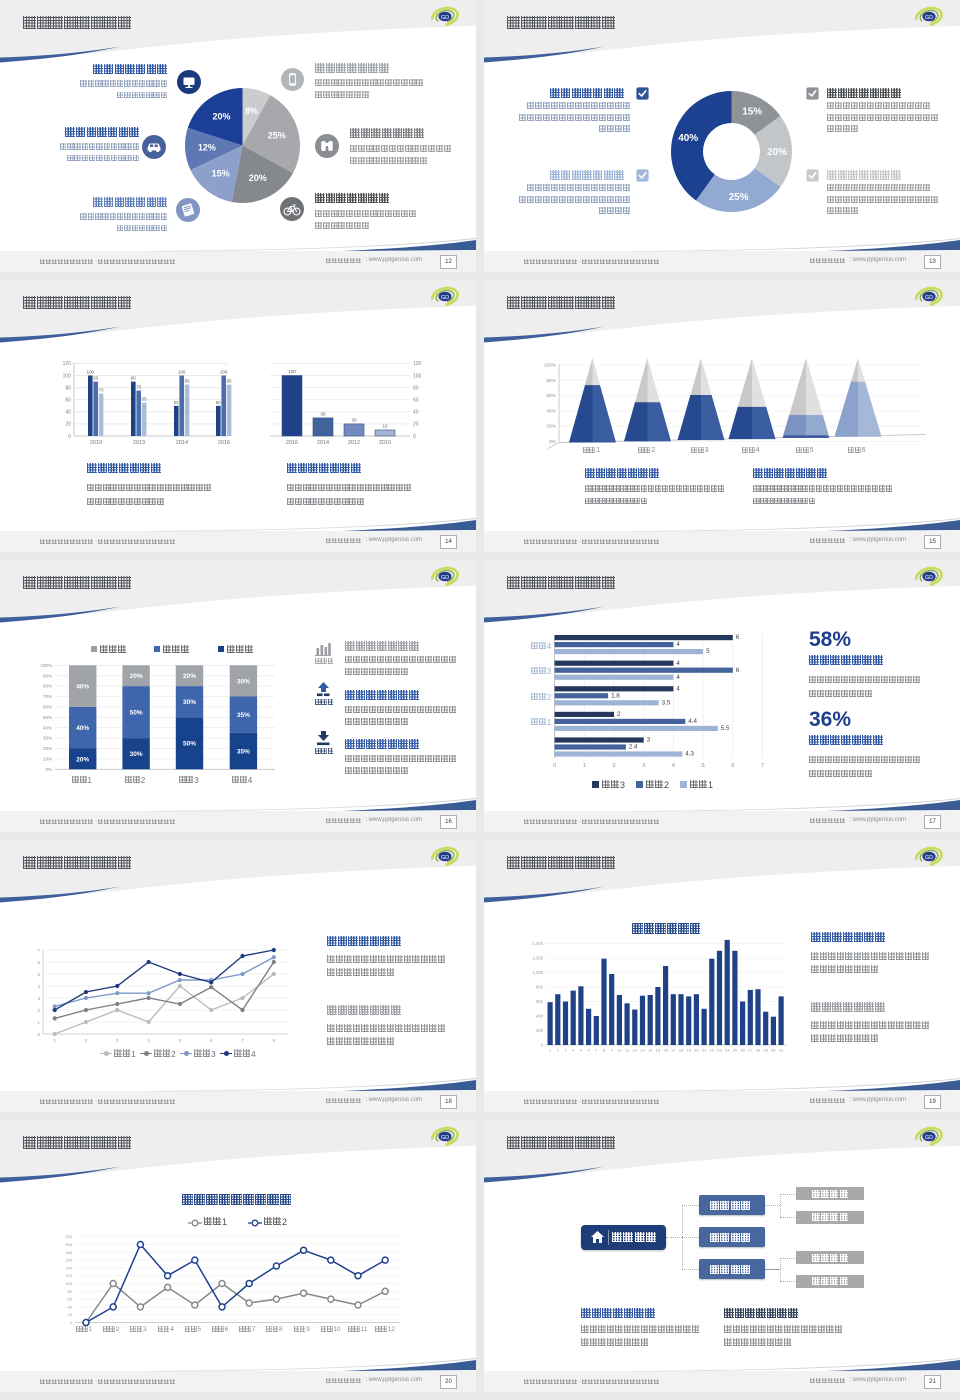  Describe the element at coordinates (47, 675) in the screenshot. I see `svg-text: 90%` at that location.